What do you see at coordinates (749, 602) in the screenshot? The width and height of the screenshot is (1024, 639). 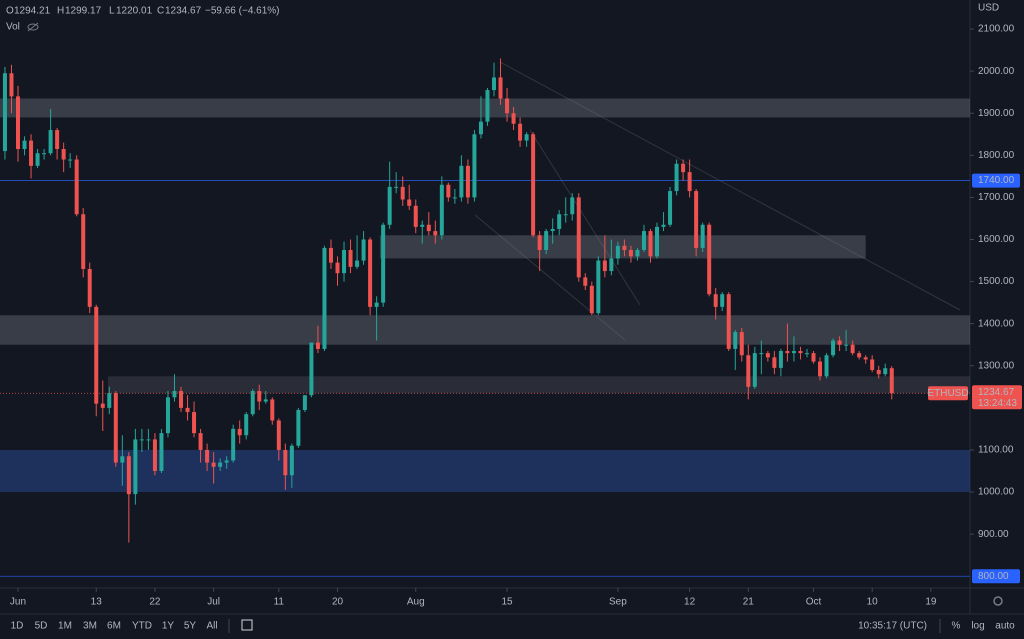 I see `x-tick-label: 21` at bounding box center [749, 602].